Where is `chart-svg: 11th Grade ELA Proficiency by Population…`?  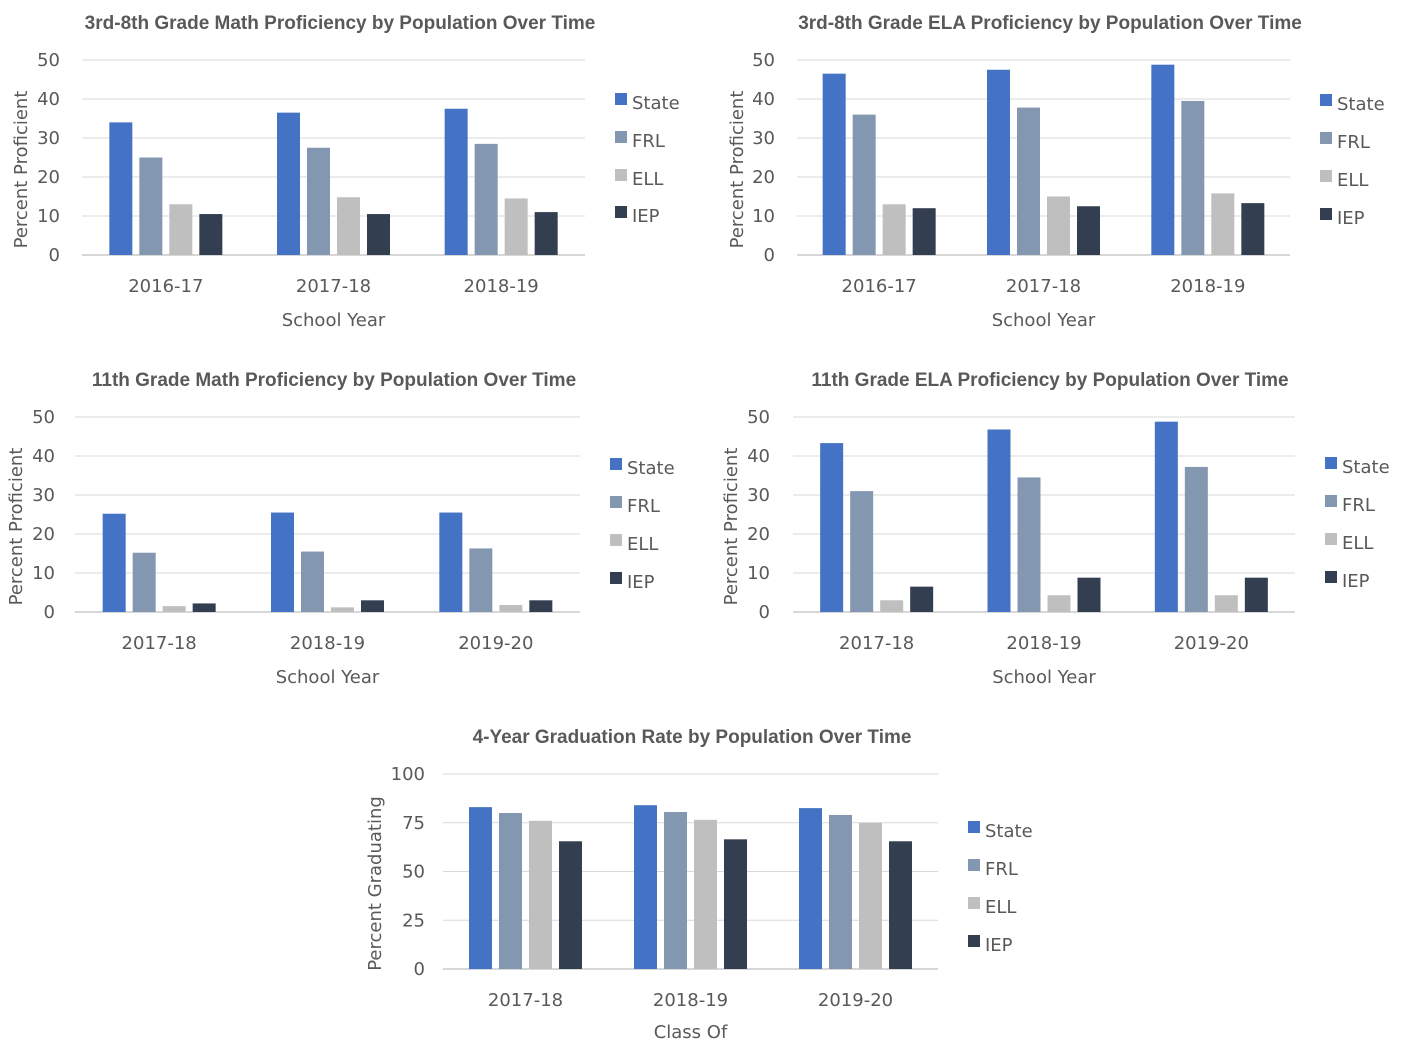
chart-svg: 11th Grade ELA Proficiency by Population… is located at coordinates (1055, 529).